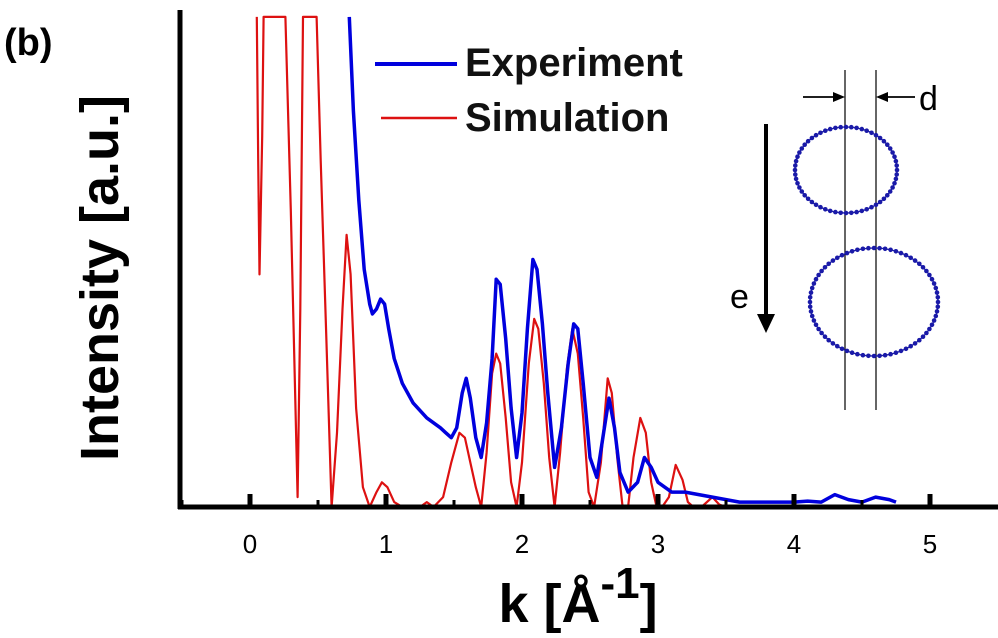 The height and width of the screenshot is (638, 998). What do you see at coordinates (874, 302) in the screenshot?
I see `inset-ring-lower` at bounding box center [874, 302].